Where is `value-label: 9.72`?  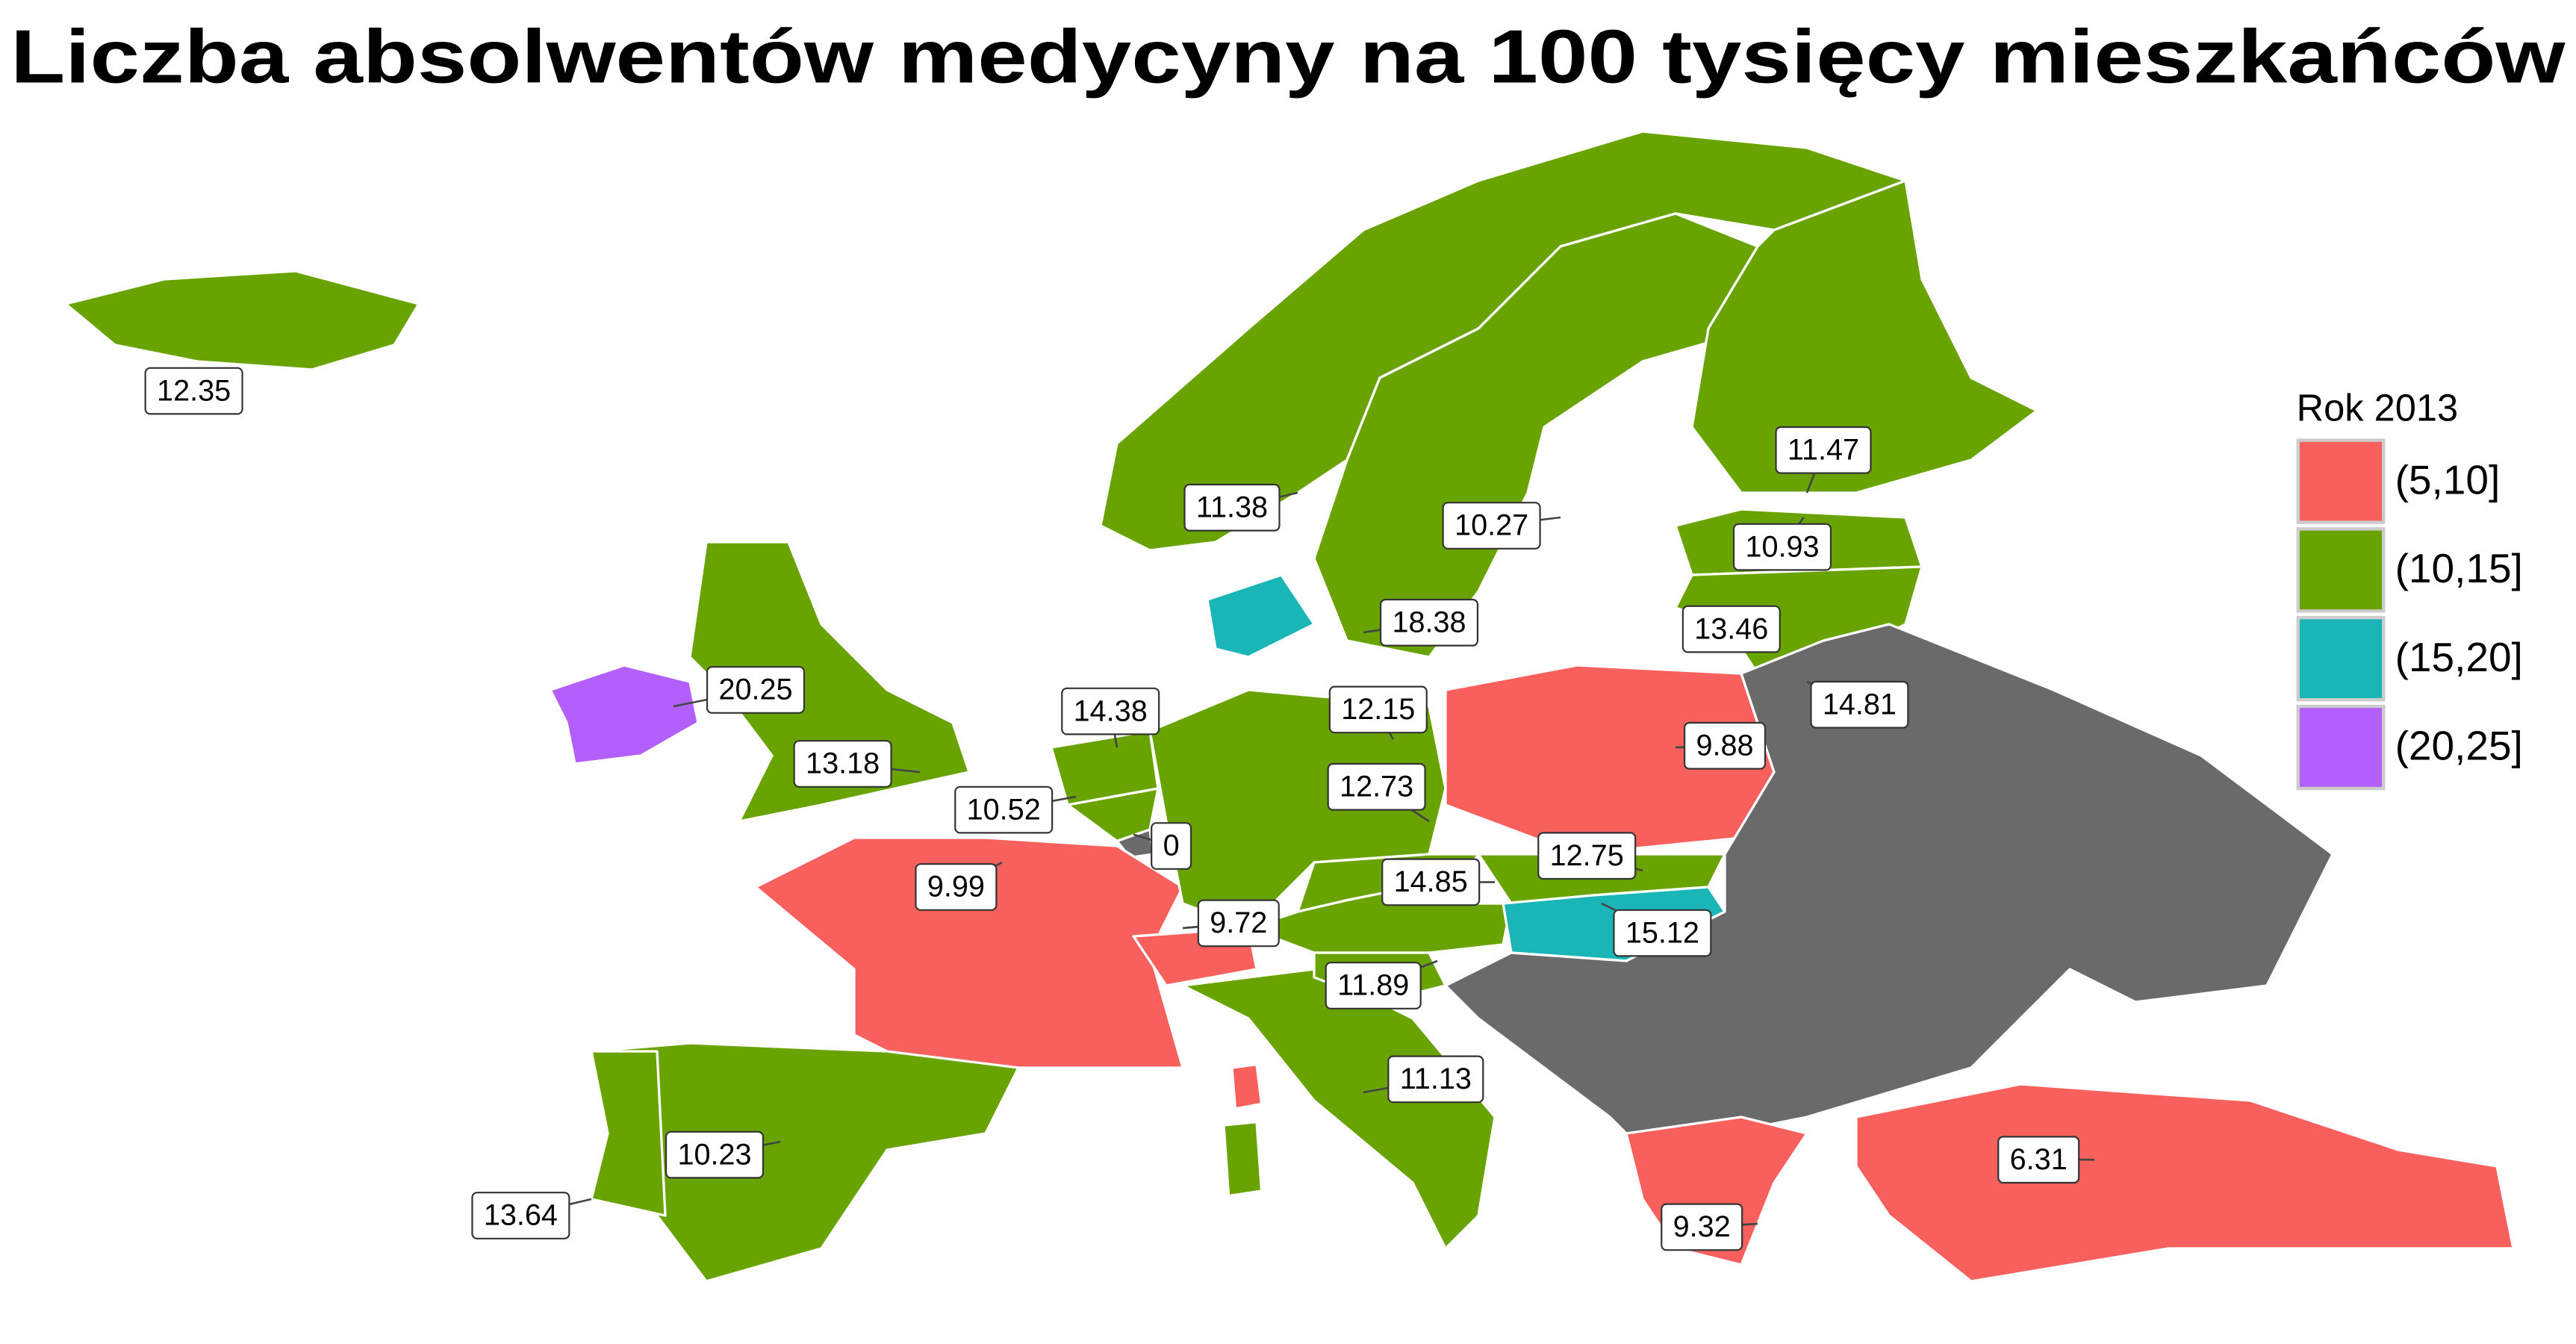
value-label: 9.72 is located at coordinates (1238, 922).